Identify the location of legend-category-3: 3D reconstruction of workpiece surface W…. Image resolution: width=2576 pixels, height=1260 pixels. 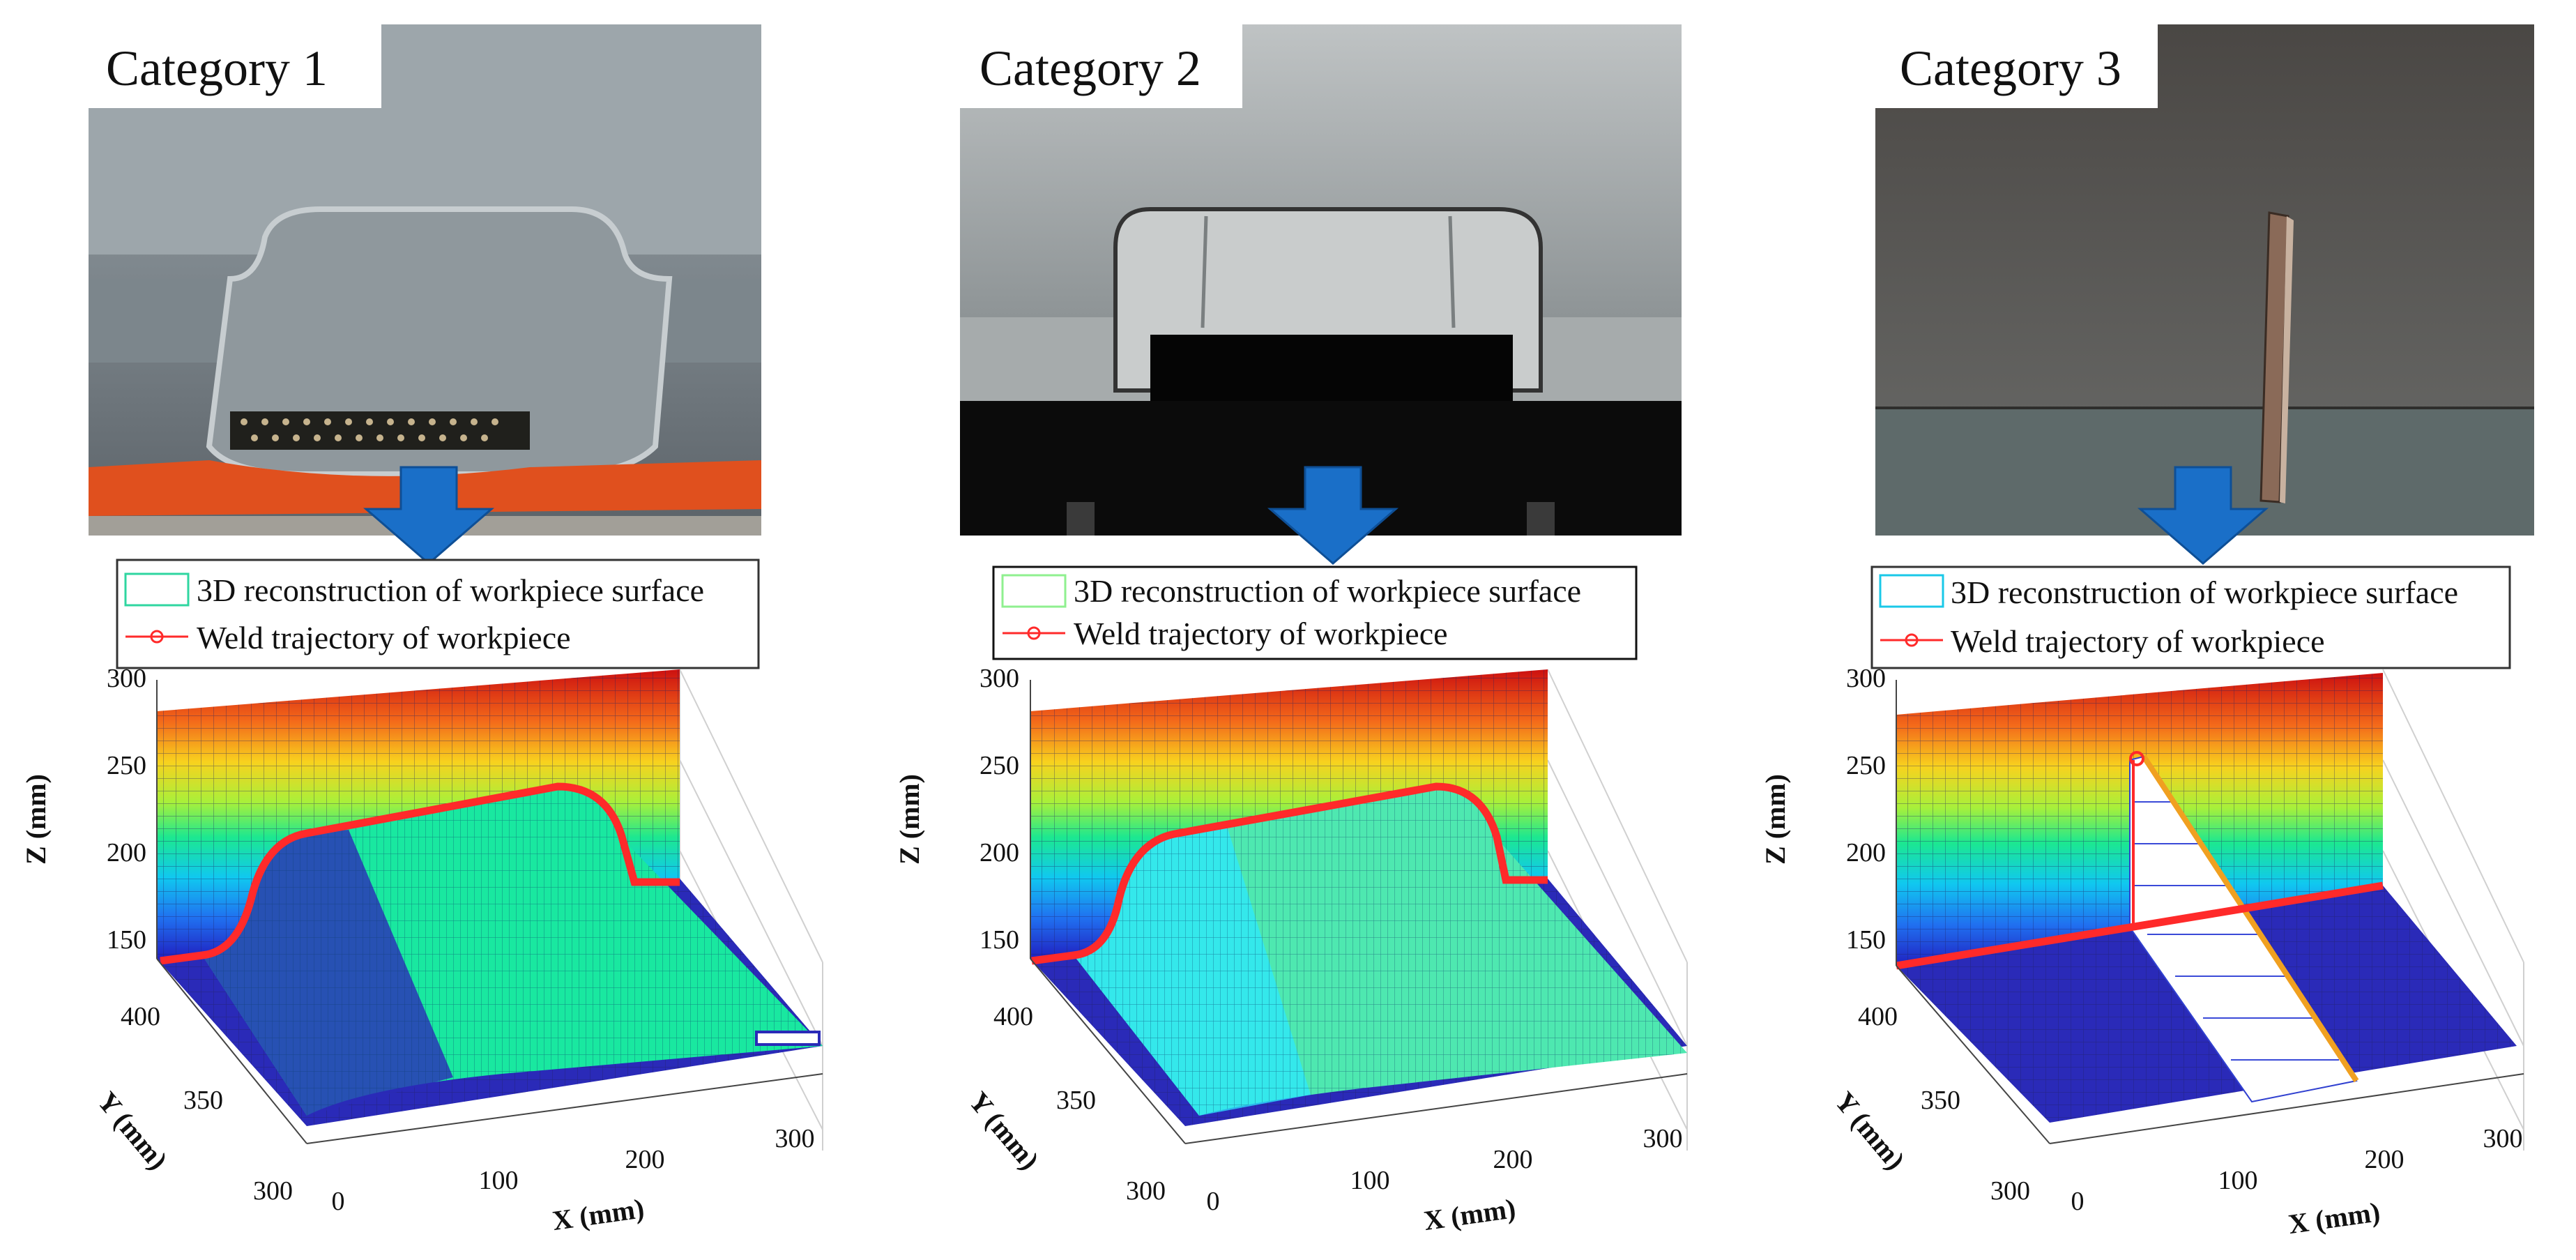
(2191, 617).